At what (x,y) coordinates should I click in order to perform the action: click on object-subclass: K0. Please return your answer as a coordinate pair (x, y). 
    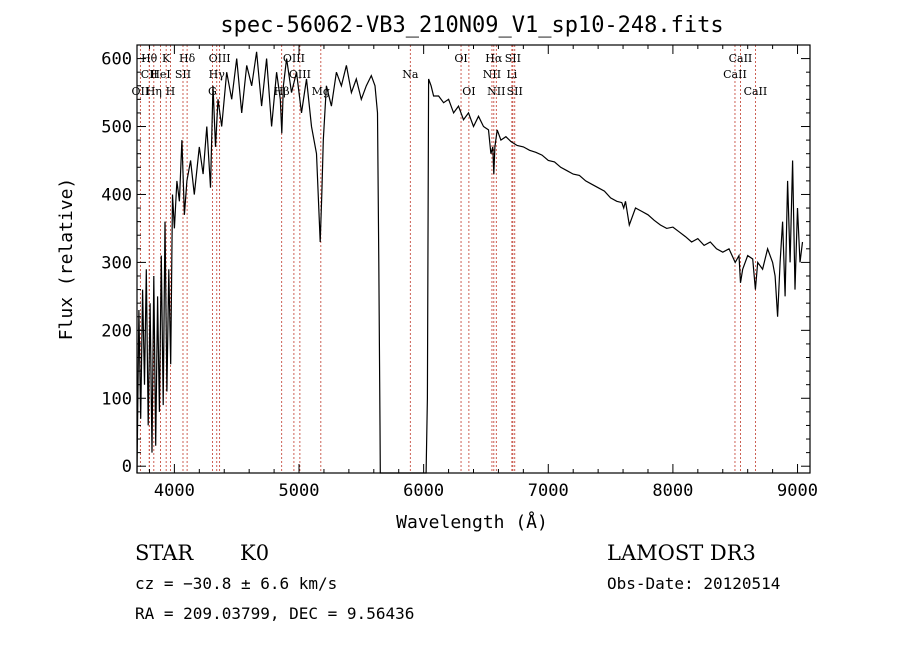
    Looking at the image, I should click on (254, 553).